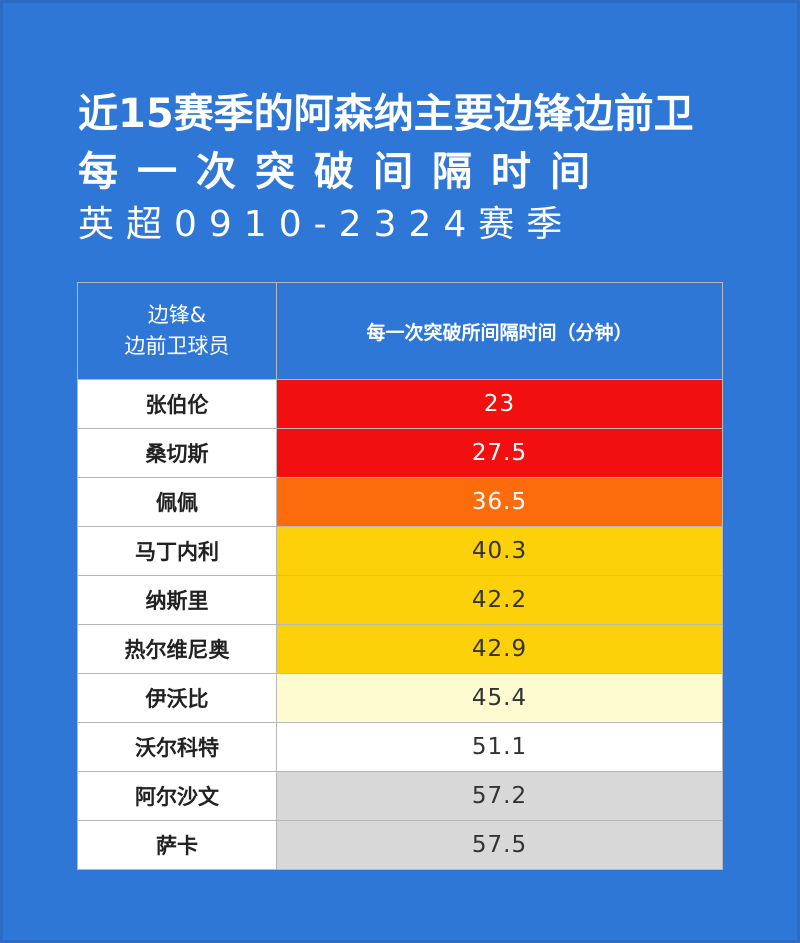 The width and height of the screenshot is (800, 943). I want to click on player-name-cell: 桑切斯, so click(177, 453).